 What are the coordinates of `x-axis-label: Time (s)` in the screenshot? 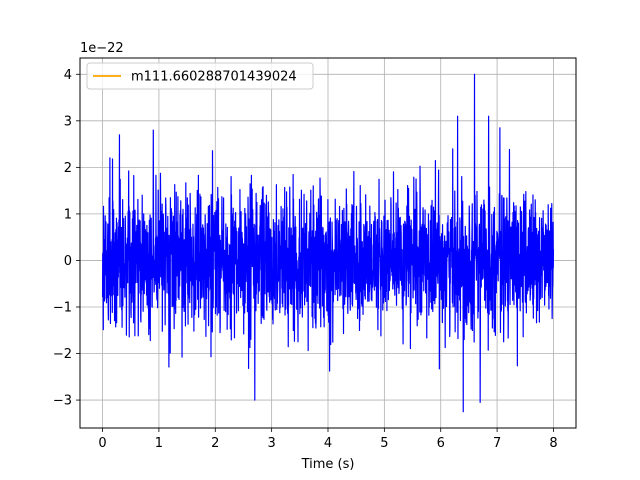 It's located at (328, 464).